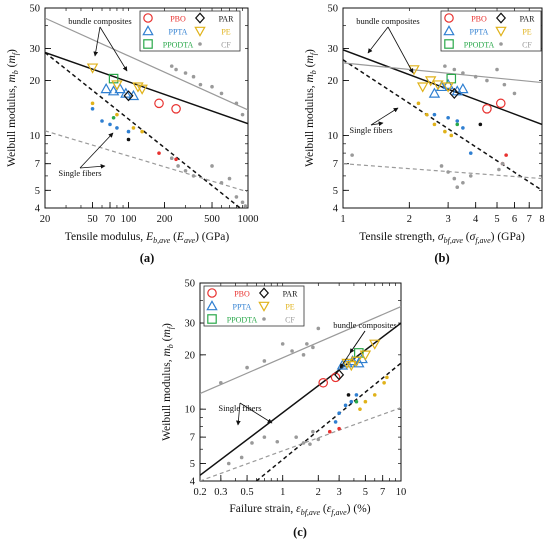  What do you see at coordinates (480, 124) in the screenshot?
I see `point-par-fiber` at bounding box center [480, 124].